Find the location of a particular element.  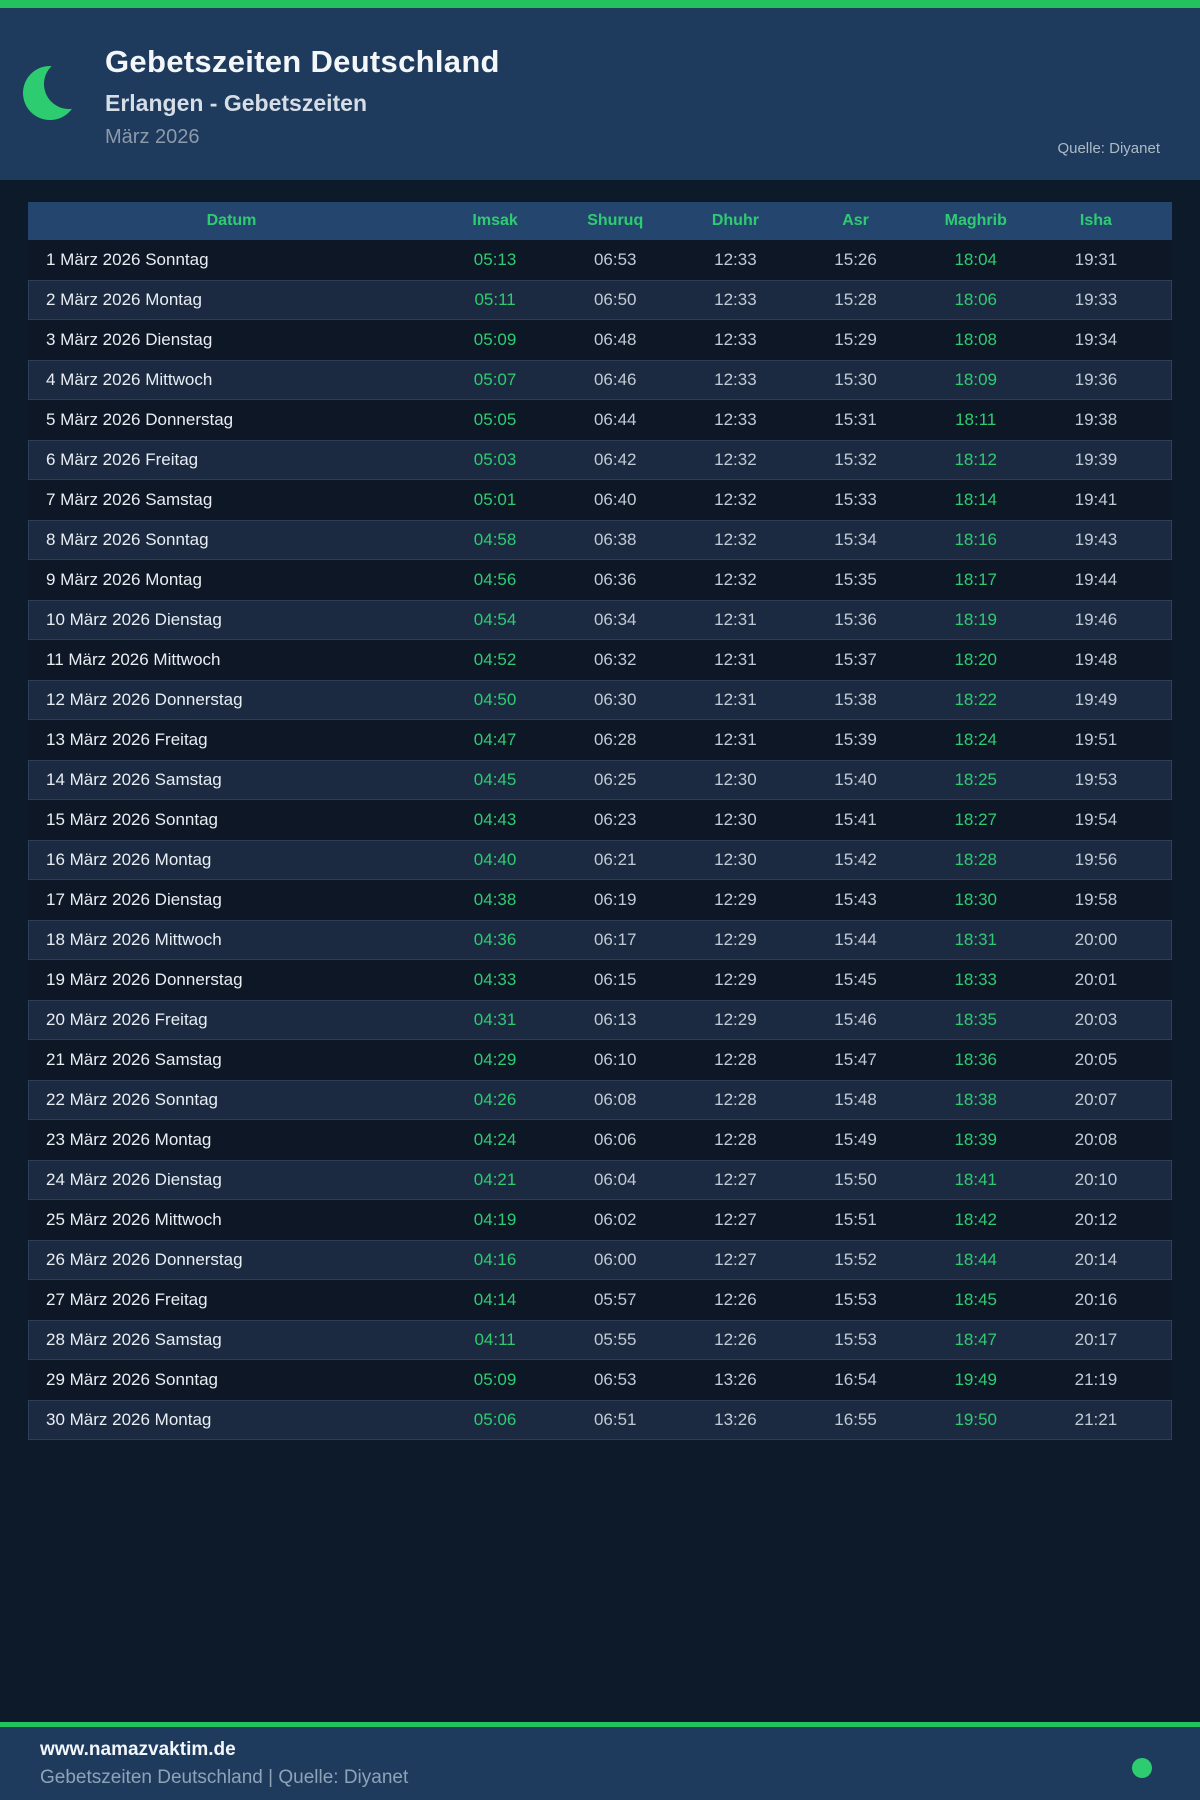

column-header-dhuhr: Dhuhr is located at coordinates (735, 220).